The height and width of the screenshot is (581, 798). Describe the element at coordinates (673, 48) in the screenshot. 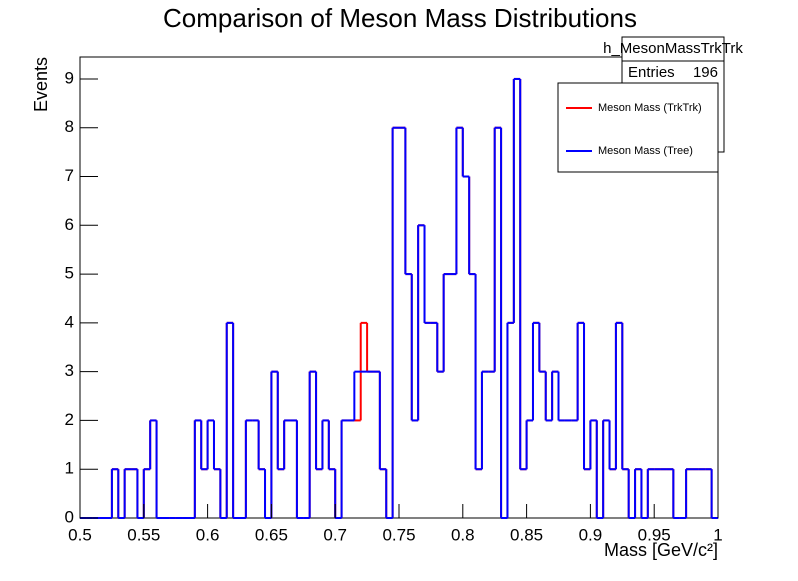

I see `stats-title: h_MesonMassTrkTrk` at that location.